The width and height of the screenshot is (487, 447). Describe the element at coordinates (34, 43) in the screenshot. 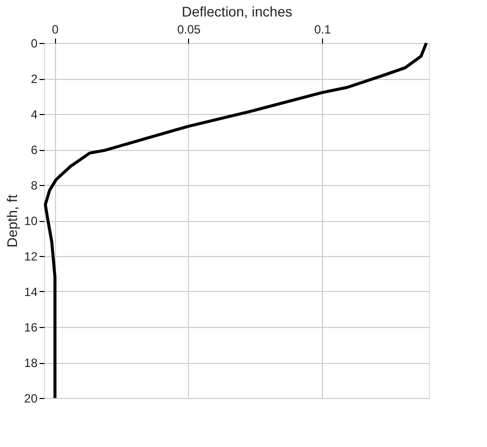

I see `y-tick-label: 0` at that location.